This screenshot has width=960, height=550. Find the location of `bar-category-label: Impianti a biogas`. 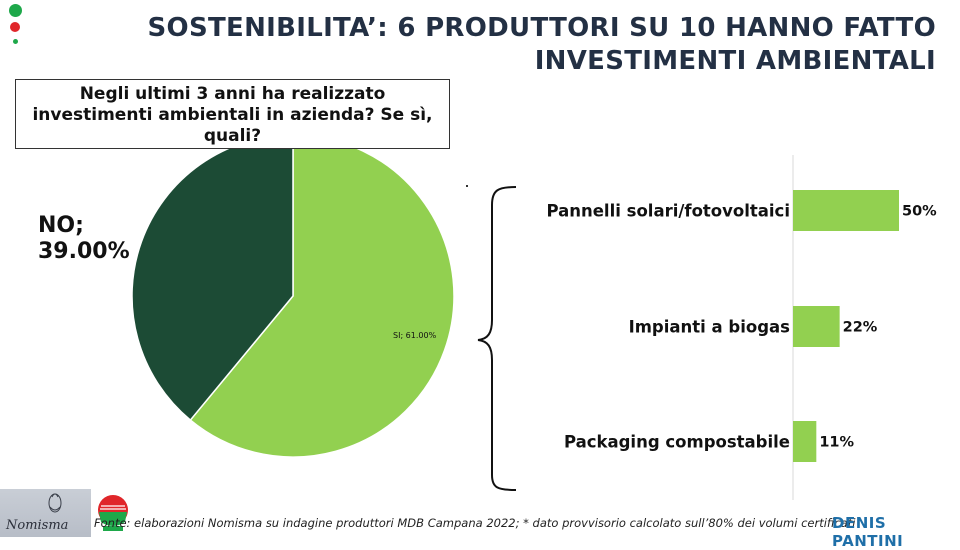

bar-category-label: Impianti a biogas is located at coordinates (710, 327).